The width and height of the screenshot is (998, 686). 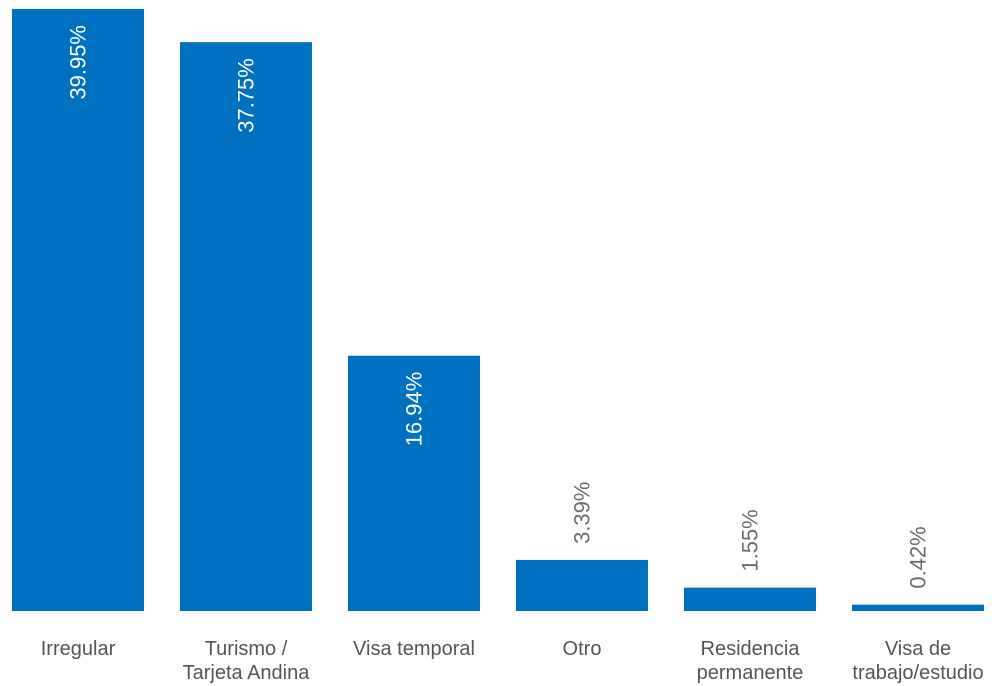 I want to click on category-label-3: Otro, so click(x=582, y=649).